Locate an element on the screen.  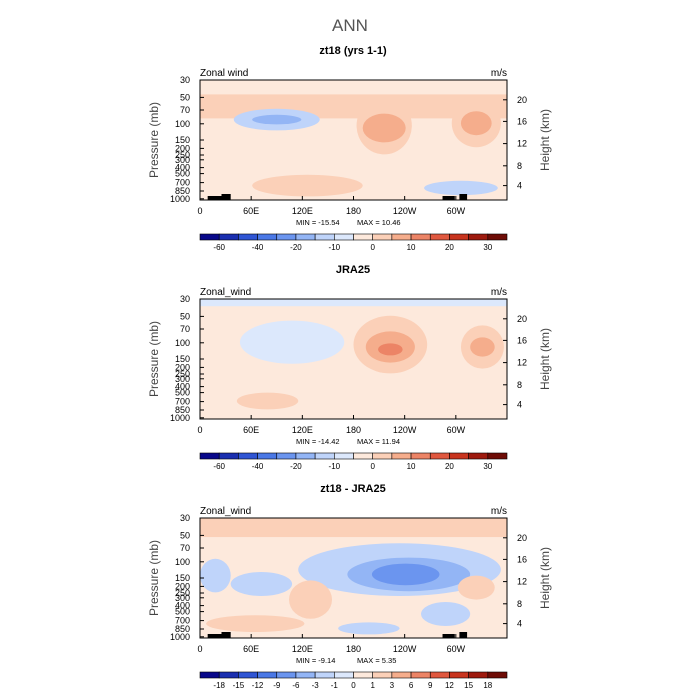
y-tick-label: 150 is located at coordinates (182, 578).